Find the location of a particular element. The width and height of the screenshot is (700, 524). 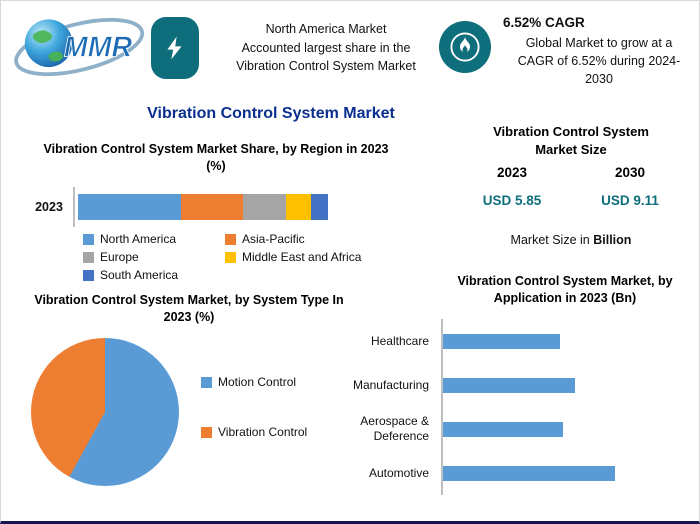

app-bar-row: Aerospace & Deference is located at coordinates (508, 429).